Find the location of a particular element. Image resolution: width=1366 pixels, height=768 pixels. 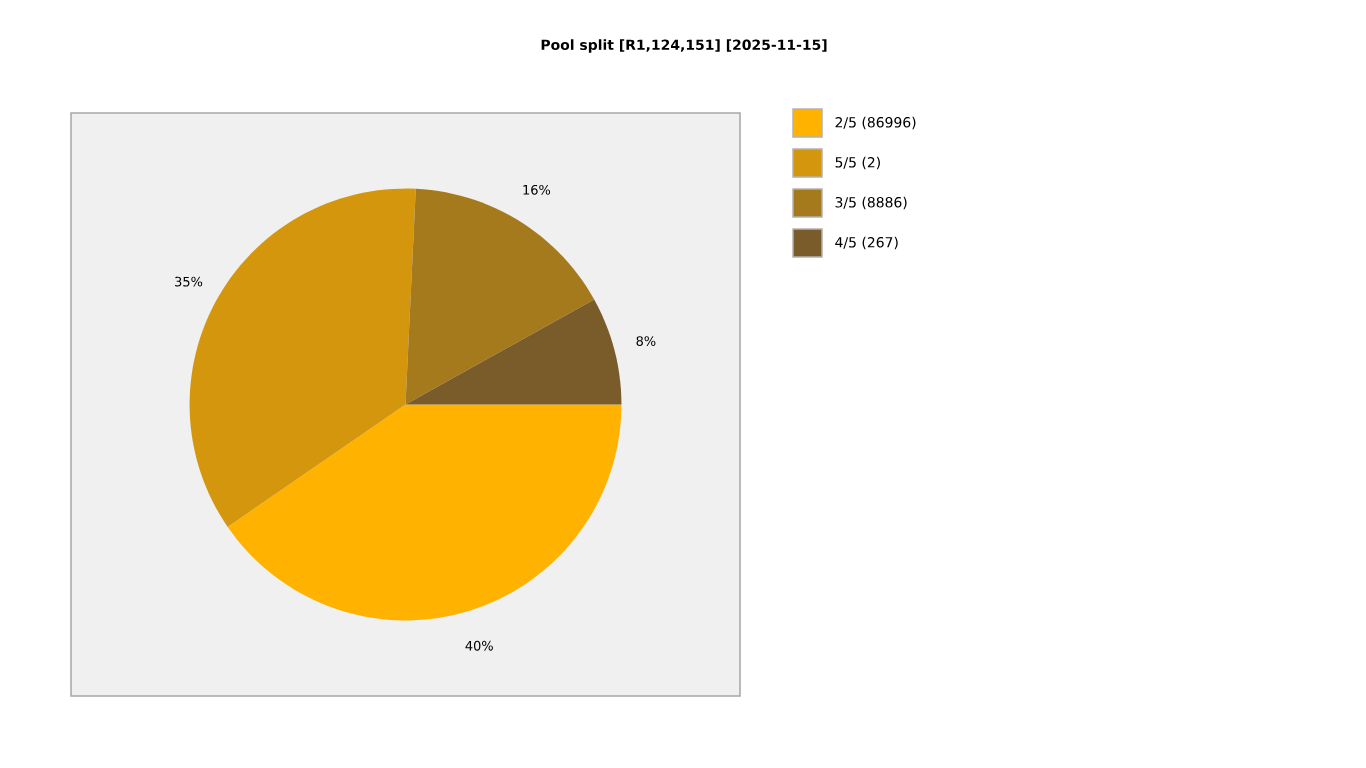

legend-label: 4/5 (267) is located at coordinates (866, 243).